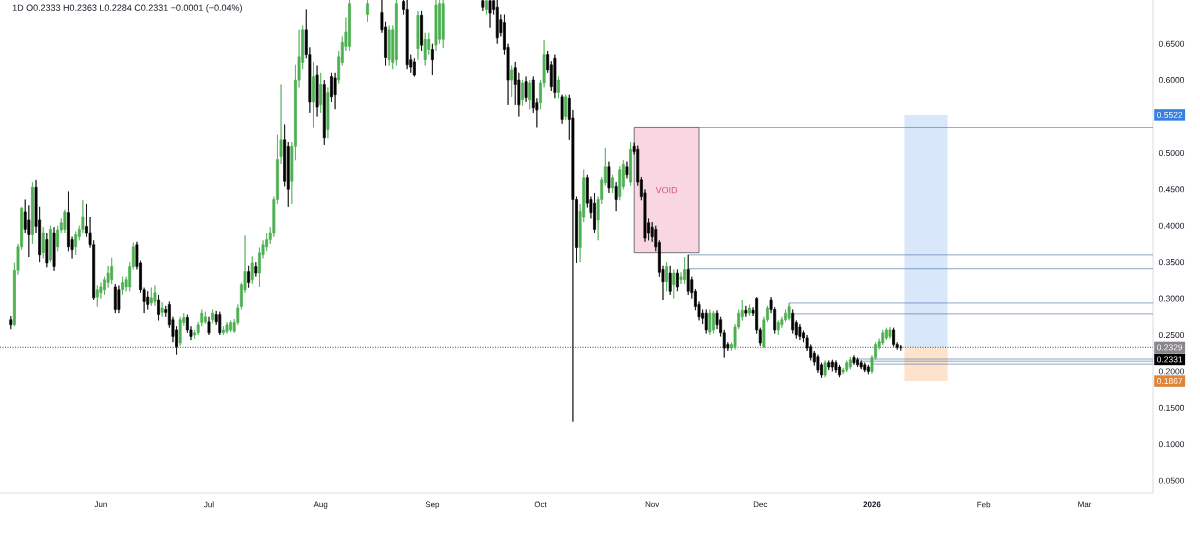 The image size is (1200, 553). Describe the element at coordinates (1170, 359) in the screenshot. I see `ref-line-label: 0.2331` at that location.